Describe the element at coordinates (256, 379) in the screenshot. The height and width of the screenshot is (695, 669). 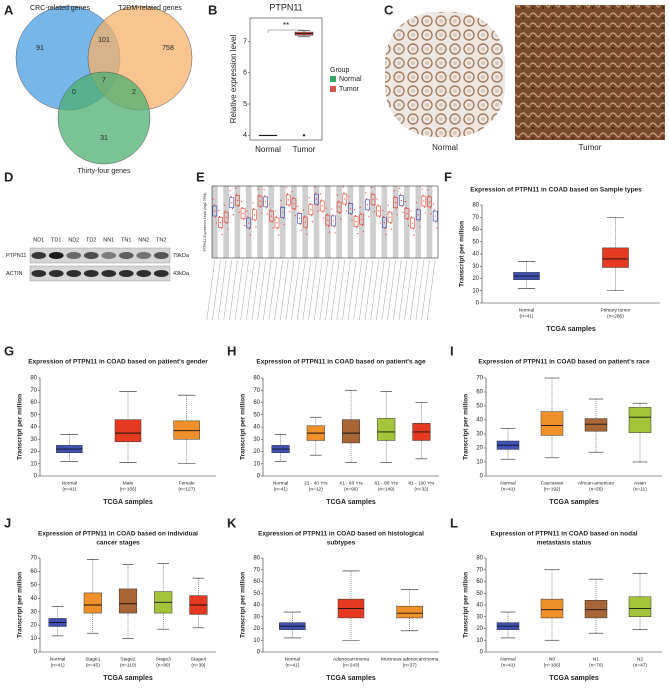
I see `y-tick-label: 80` at that location.